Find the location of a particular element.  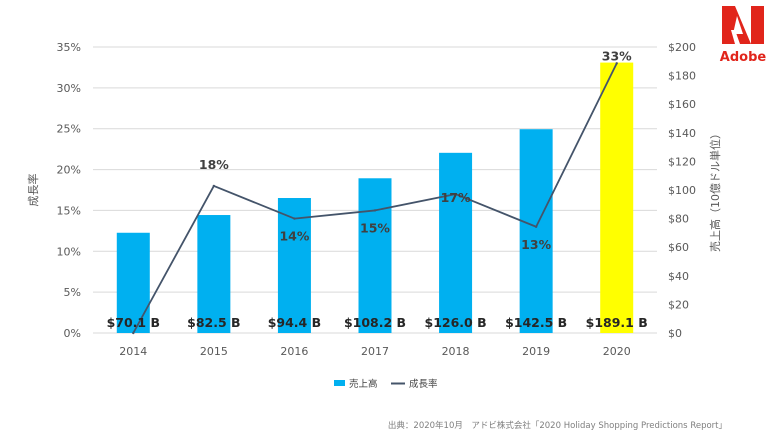

bar-value-label: $82.5 B is located at coordinates (213, 322).